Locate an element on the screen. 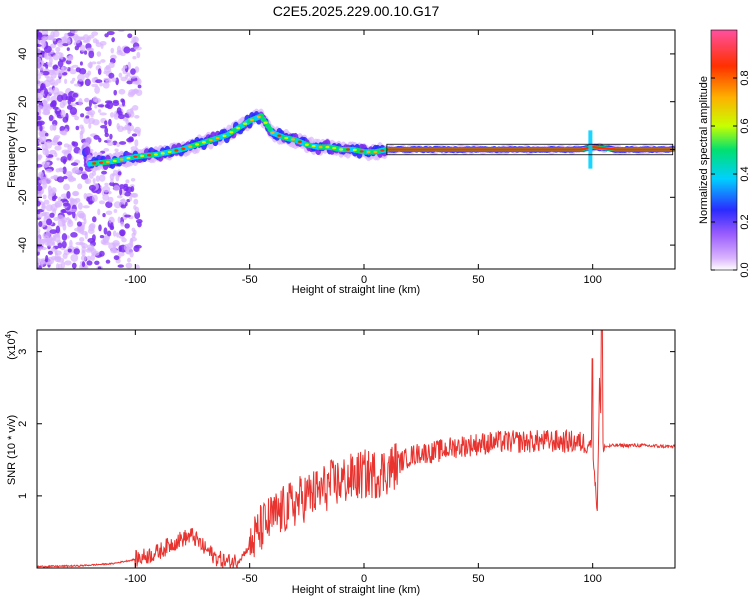 Image resolution: width=750 pixels, height=600 pixels. snr-y-label: SNR (10 * v/v) is located at coordinates (12, 450).